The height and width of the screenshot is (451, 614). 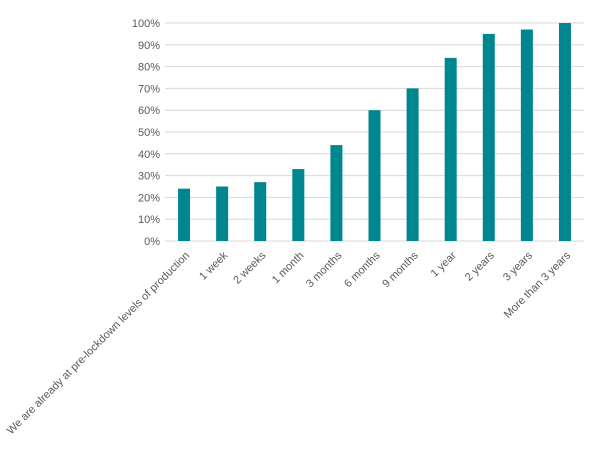 What do you see at coordinates (444, 264) in the screenshot?
I see `x-tick-label: 1 year` at bounding box center [444, 264].